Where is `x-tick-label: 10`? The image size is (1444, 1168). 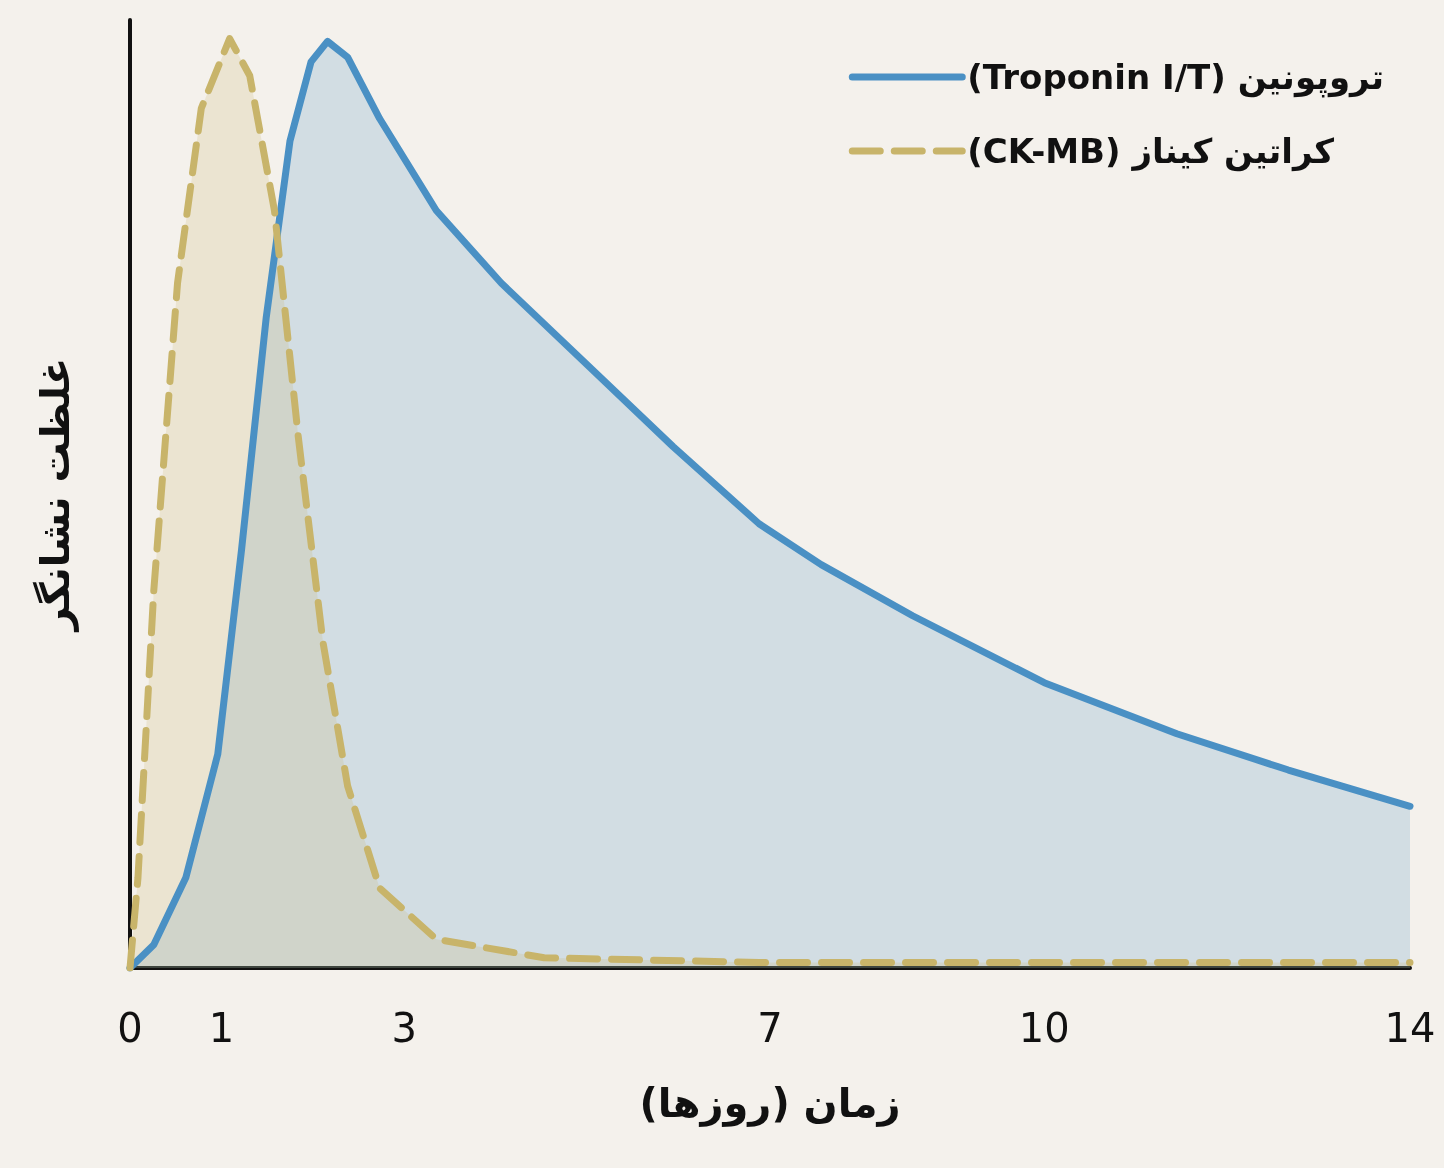 x-tick-label: 10 is located at coordinates (1044, 1028).